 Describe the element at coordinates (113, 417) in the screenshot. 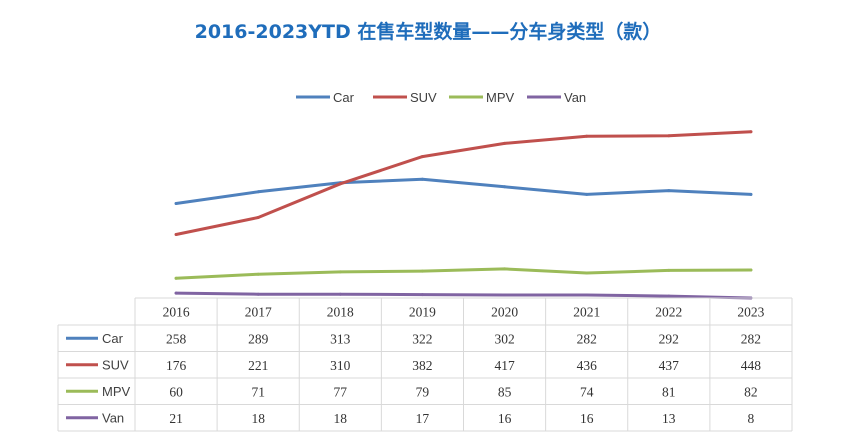

I see `table-row-label-van: Van` at that location.